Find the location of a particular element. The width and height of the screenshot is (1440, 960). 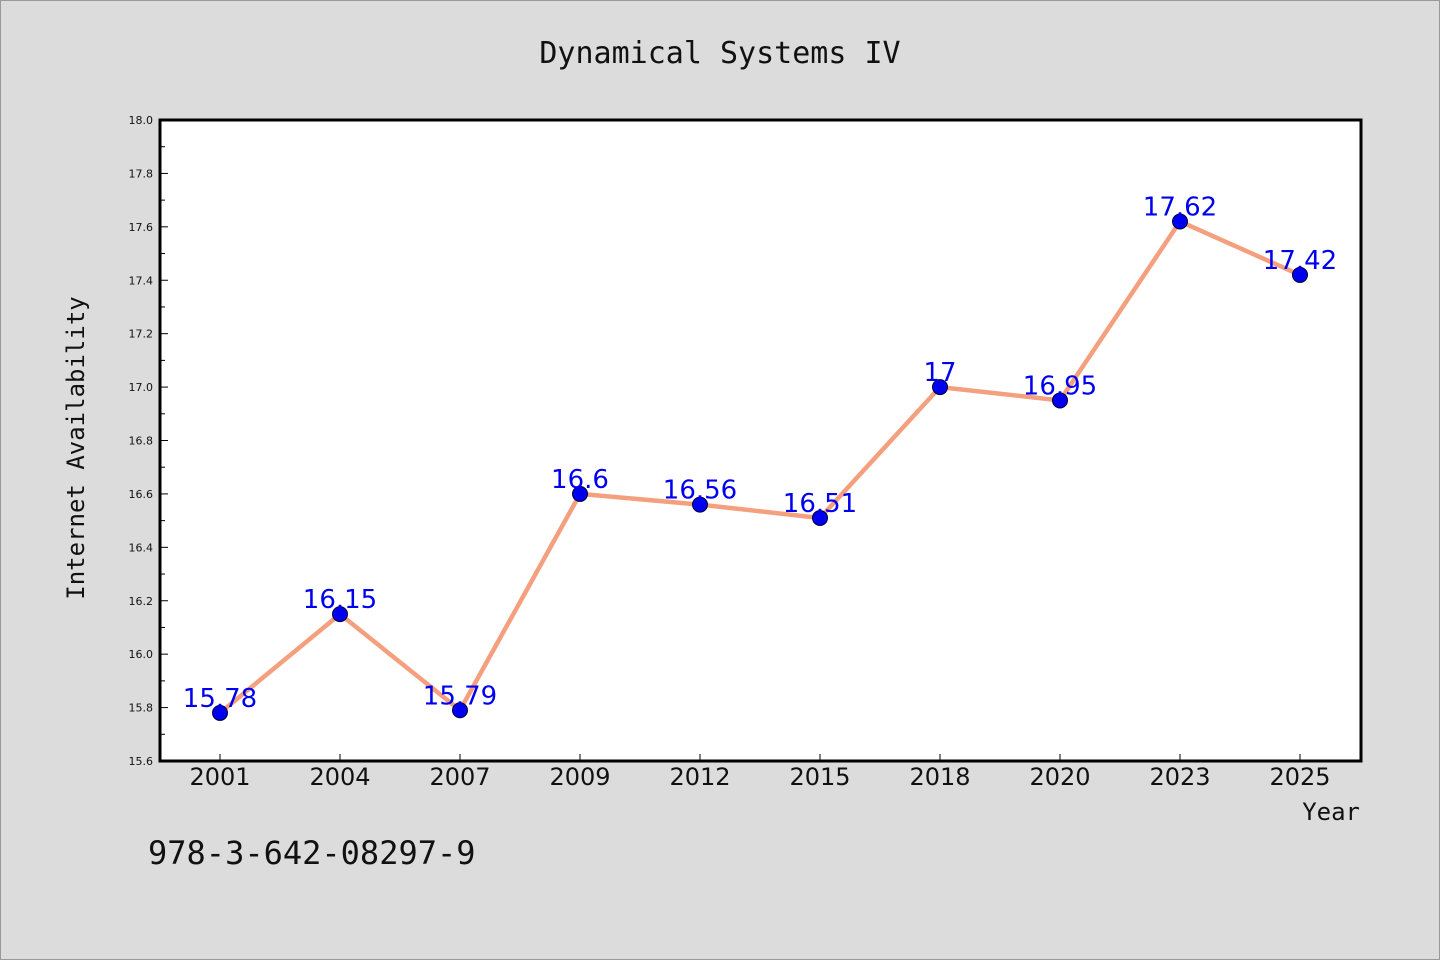

x-axis-title: Year is located at coordinates (1331, 812).